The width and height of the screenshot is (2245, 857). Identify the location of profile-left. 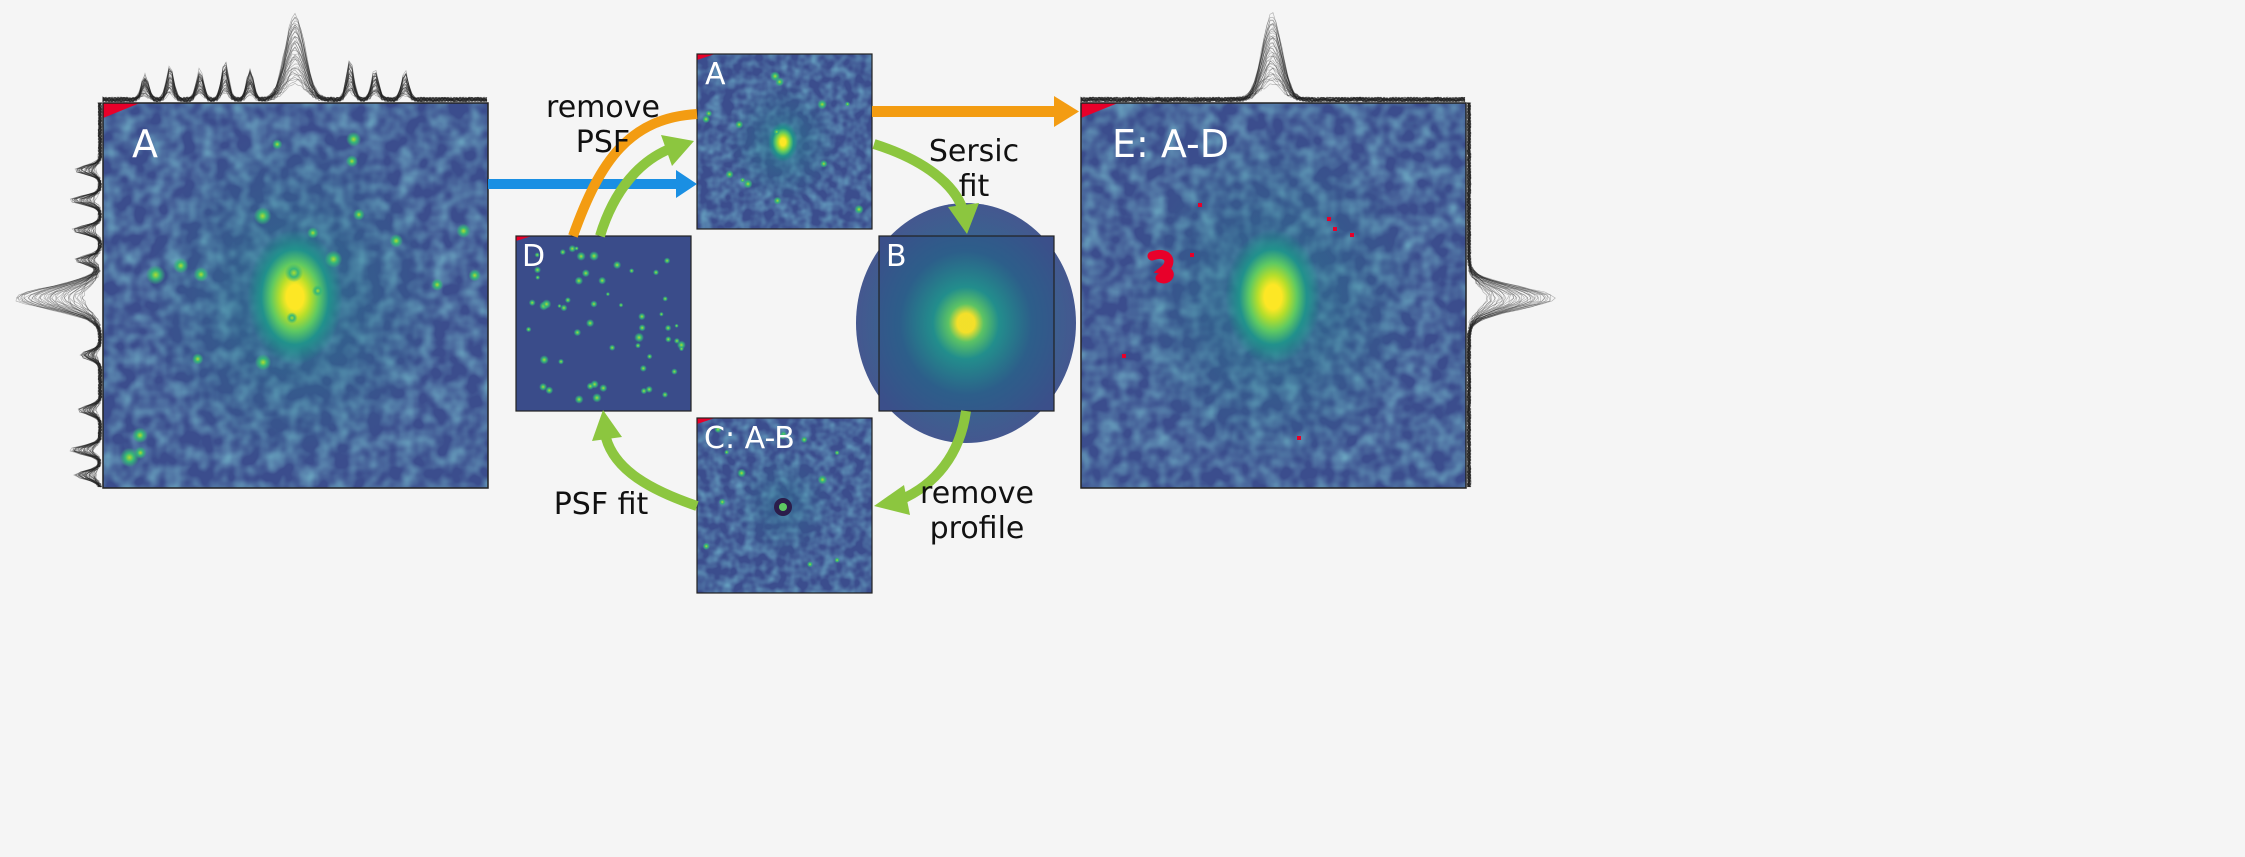
(59, 295).